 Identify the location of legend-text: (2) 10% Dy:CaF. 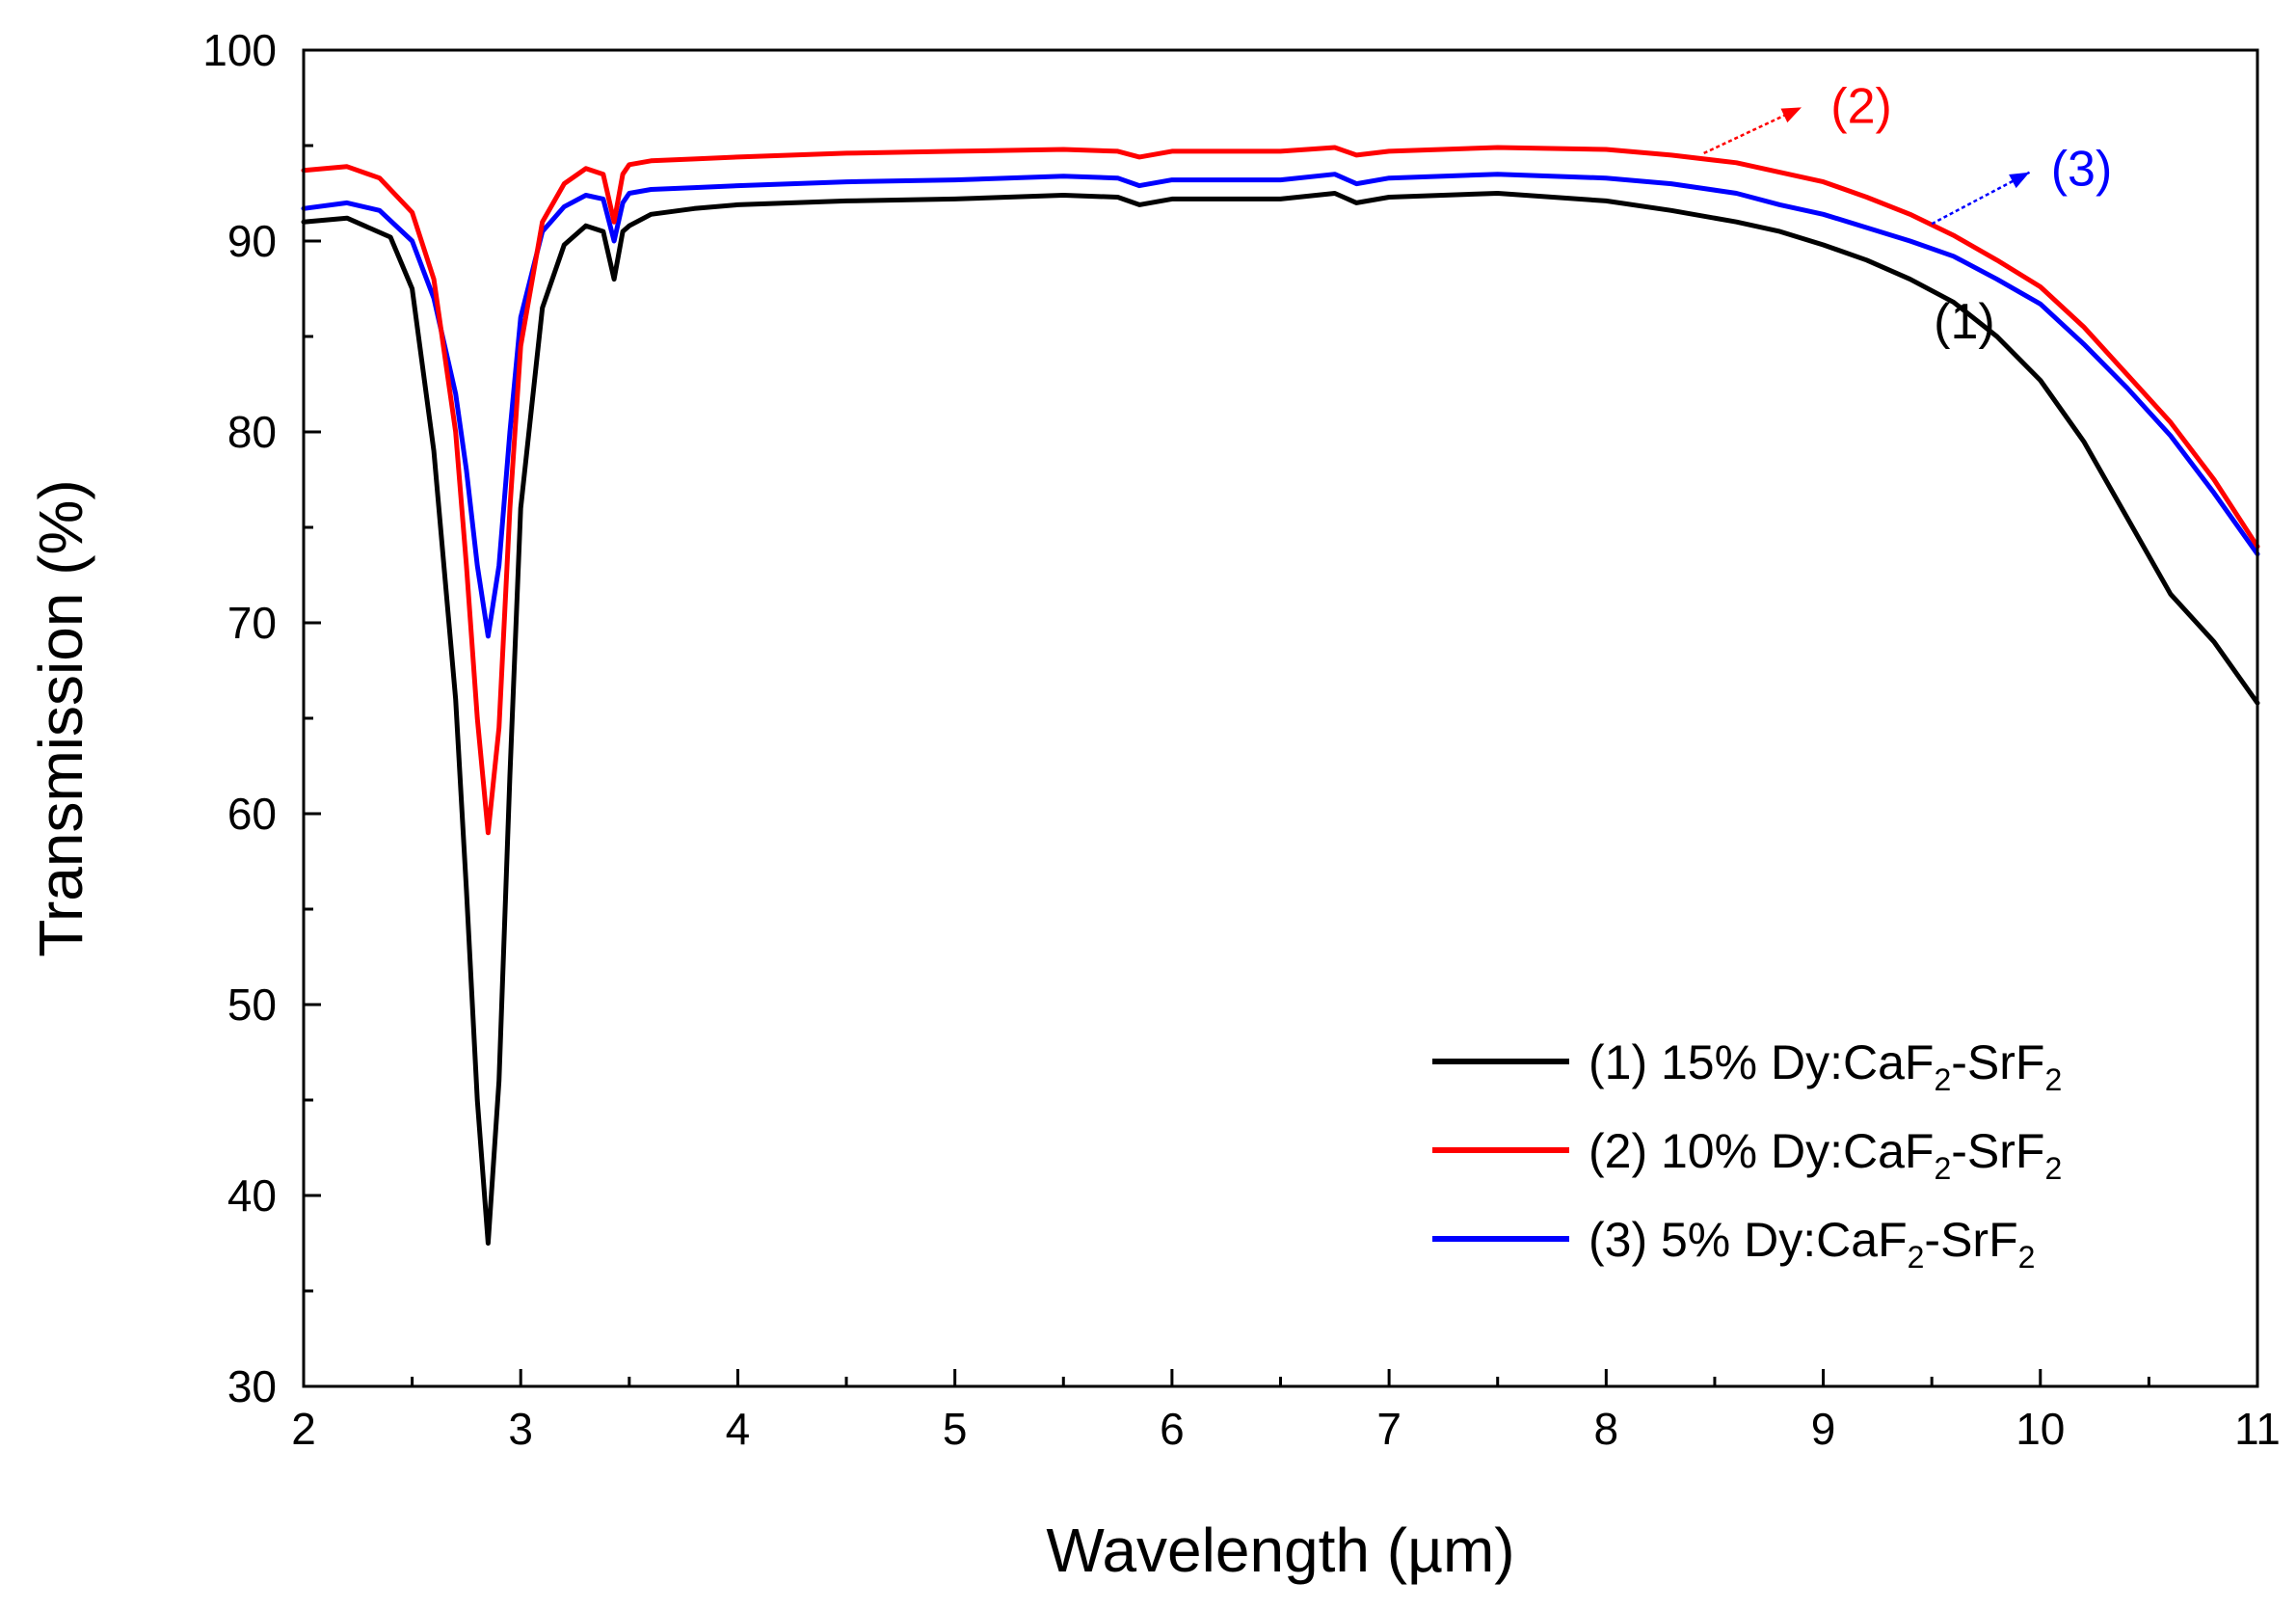
(1761, 1151).